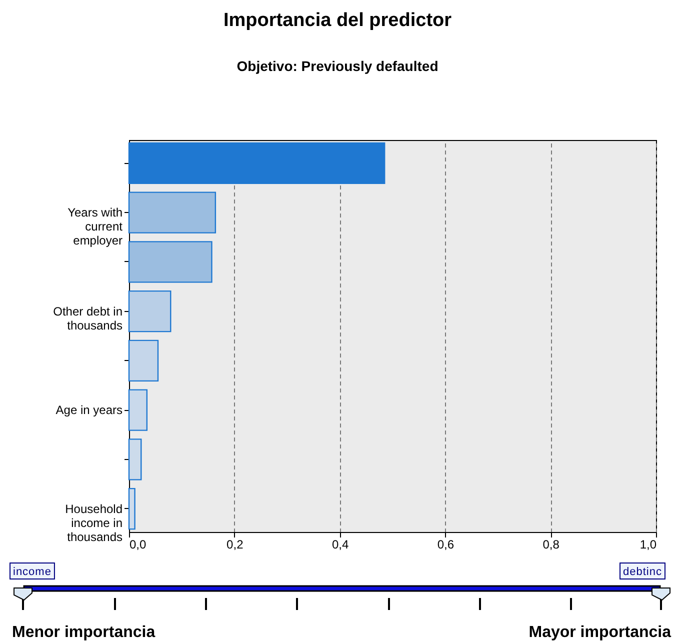 Image resolution: width=675 pixels, height=641 pixels. Describe the element at coordinates (648, 545) in the screenshot. I see `x-tick-label: 1,0` at that location.